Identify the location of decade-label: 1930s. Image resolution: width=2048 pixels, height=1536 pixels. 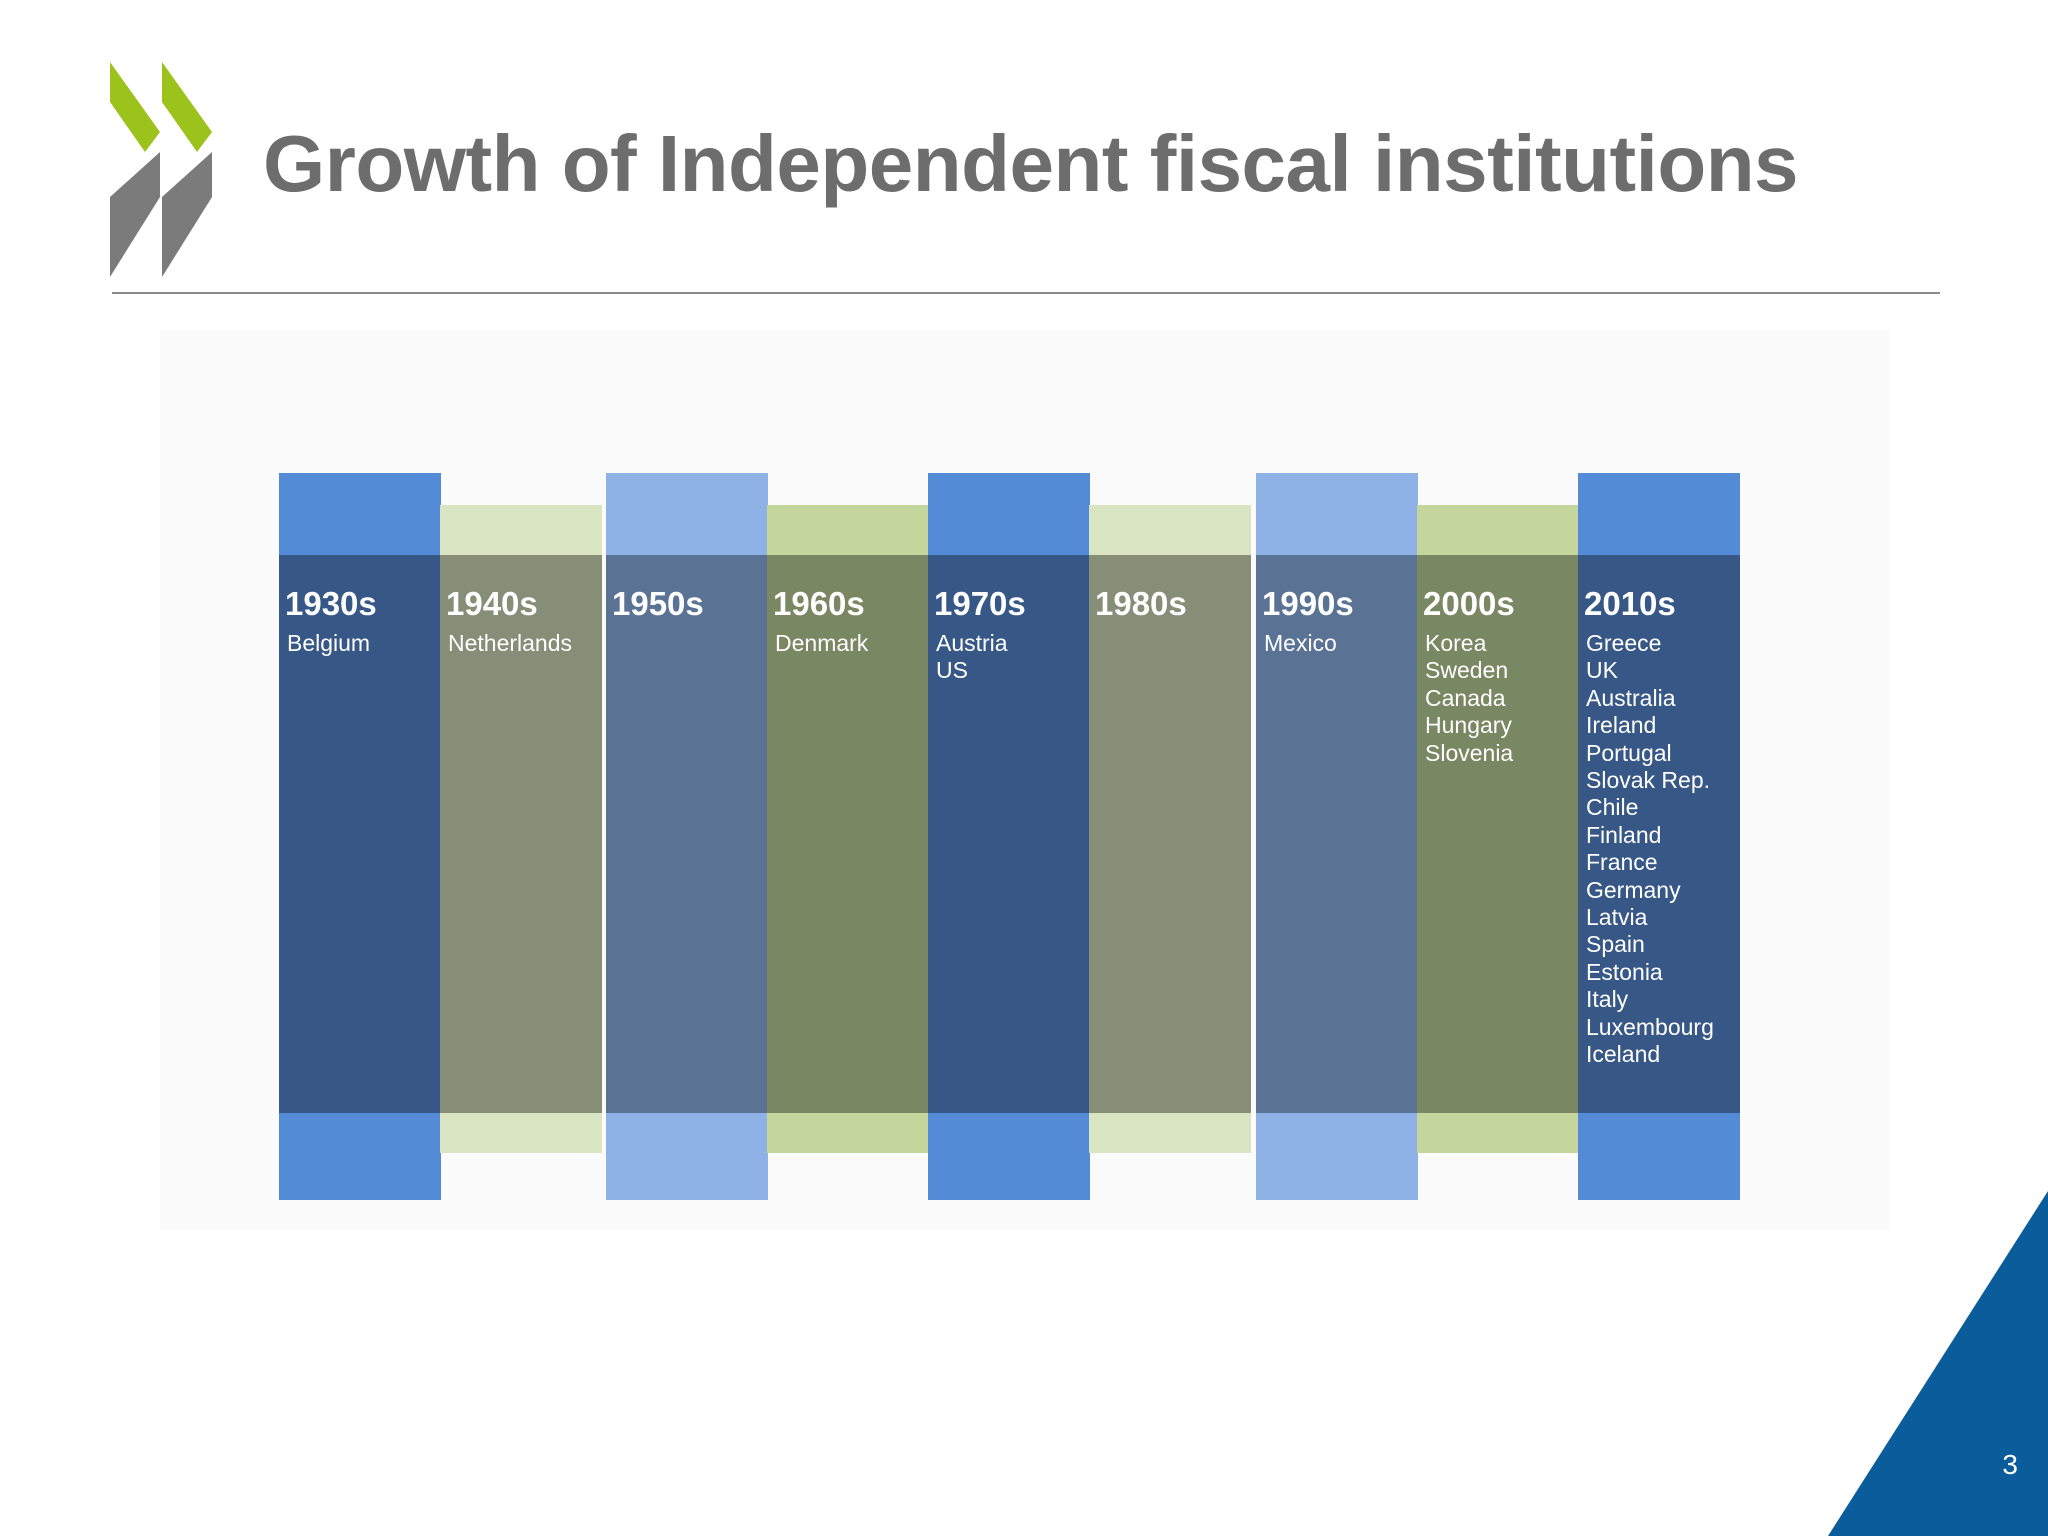
(331, 603).